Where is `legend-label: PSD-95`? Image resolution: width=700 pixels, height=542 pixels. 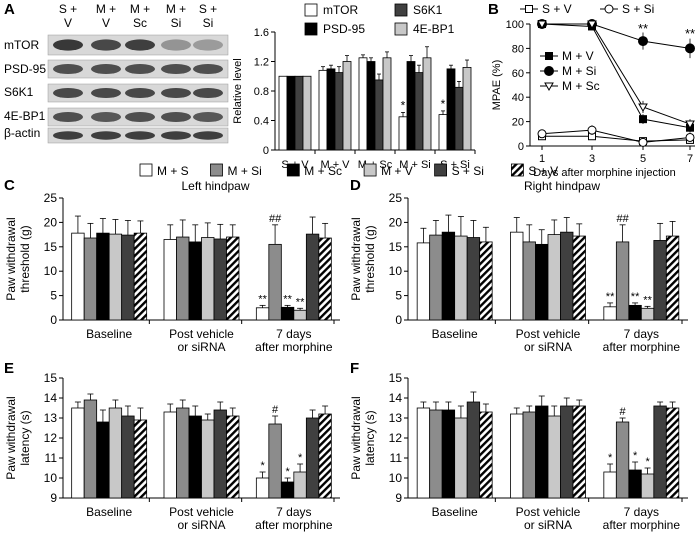
legend-label: PSD-95 is located at coordinates (344, 29).